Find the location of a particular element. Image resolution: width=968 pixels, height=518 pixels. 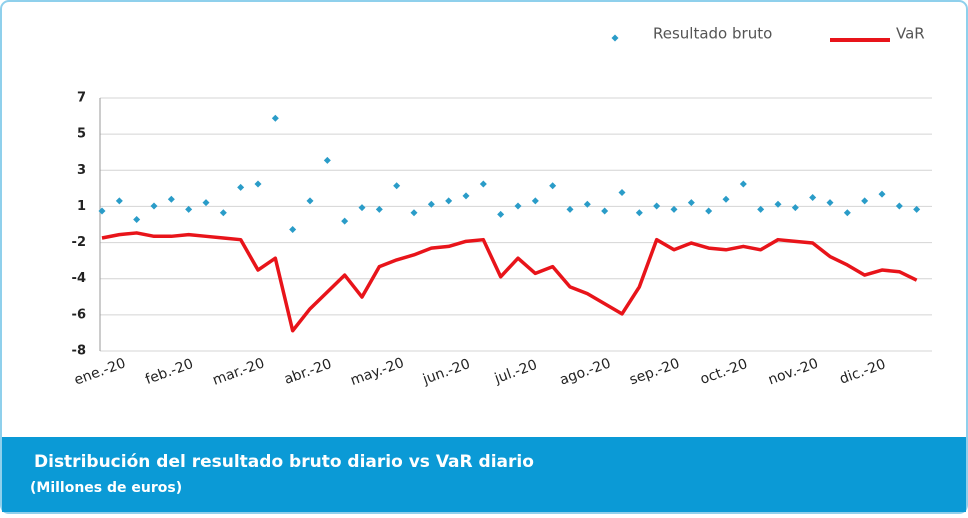

chart-subtitle: (Millones de euros) is located at coordinates (106, 488).